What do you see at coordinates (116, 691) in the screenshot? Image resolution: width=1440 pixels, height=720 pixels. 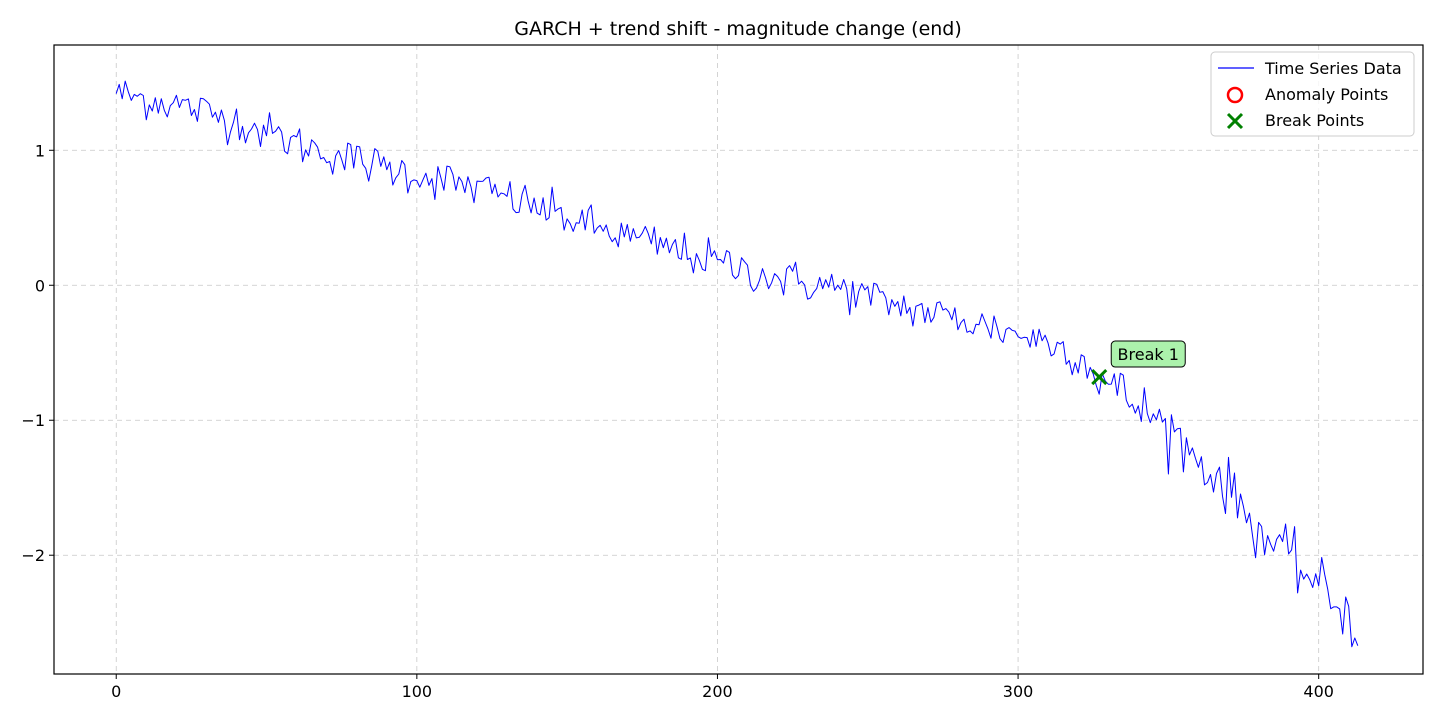 I see `x-tick-label: 0` at bounding box center [116, 691].